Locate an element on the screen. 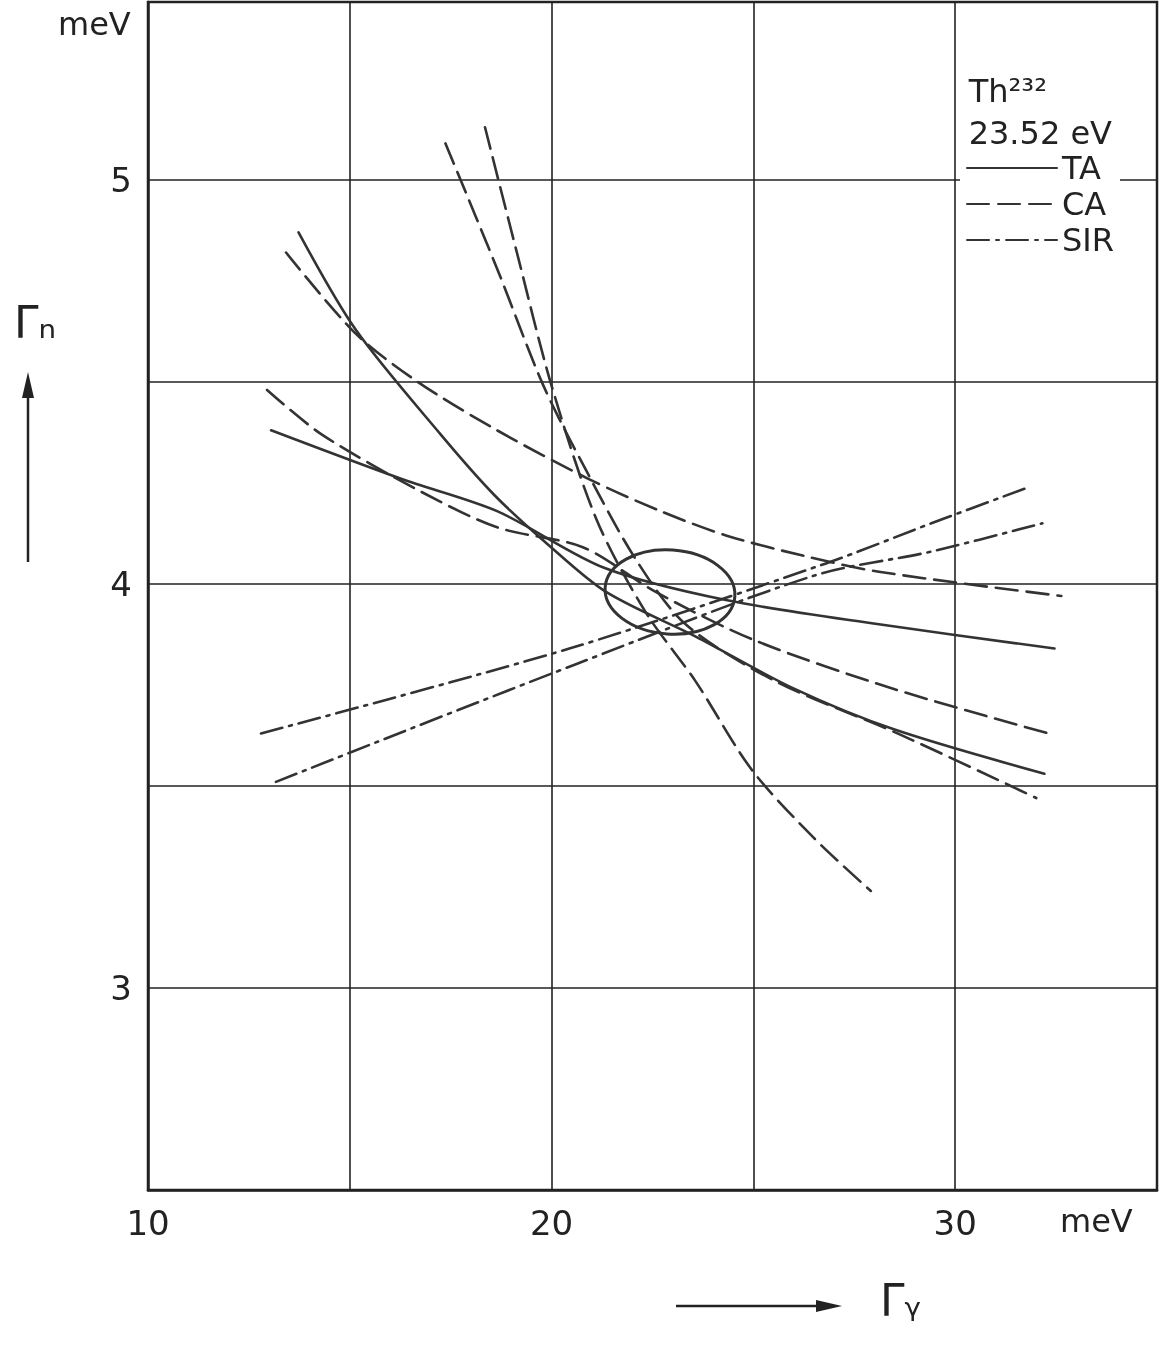 This screenshot has height=1346, width=1160. y-tick-label: 4 is located at coordinates (121, 583).